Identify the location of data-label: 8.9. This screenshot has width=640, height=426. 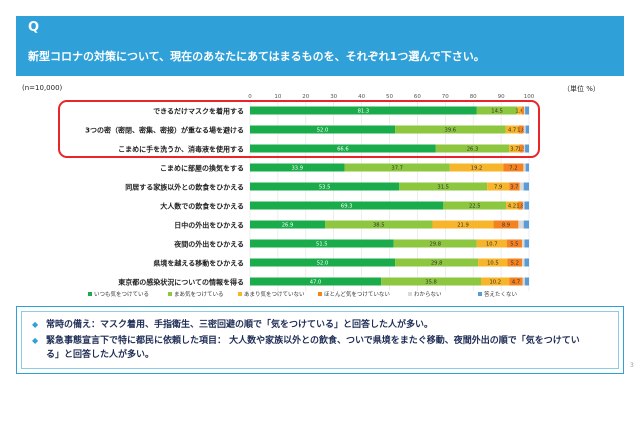
(506, 226).